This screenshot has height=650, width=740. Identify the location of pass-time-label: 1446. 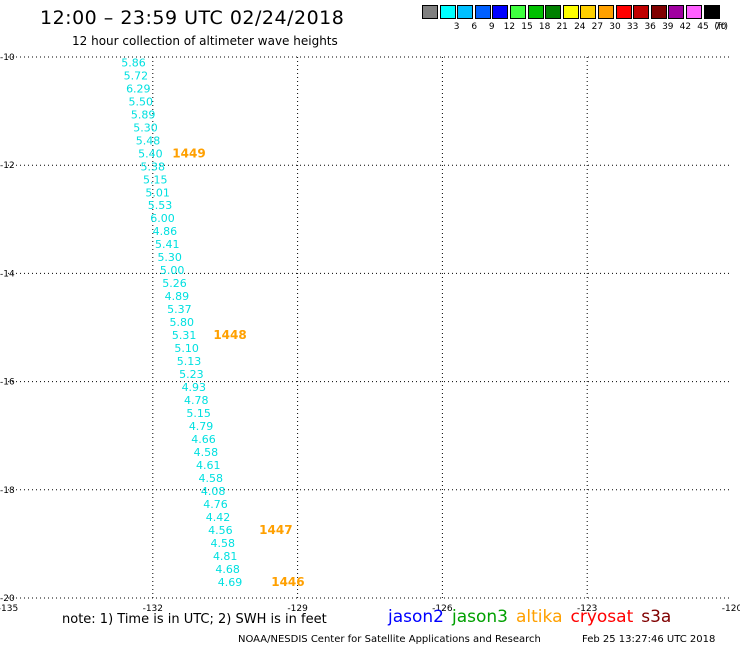
(287, 582).